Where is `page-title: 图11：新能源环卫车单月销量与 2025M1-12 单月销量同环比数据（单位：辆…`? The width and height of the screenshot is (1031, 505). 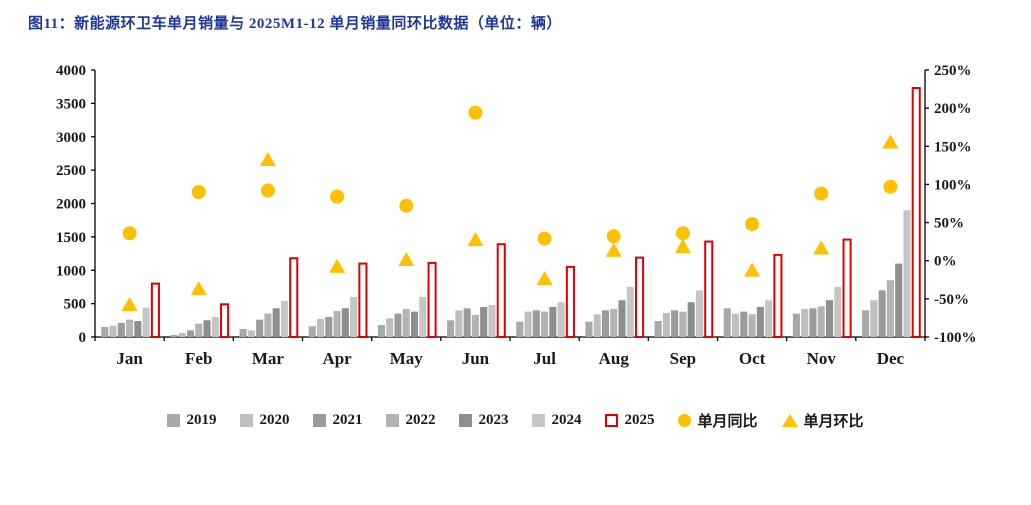
page-title: 图11：新能源环卫车单月销量与 2025M1-12 单月销量同环比数据（单位：辆… is located at coordinates (295, 24).